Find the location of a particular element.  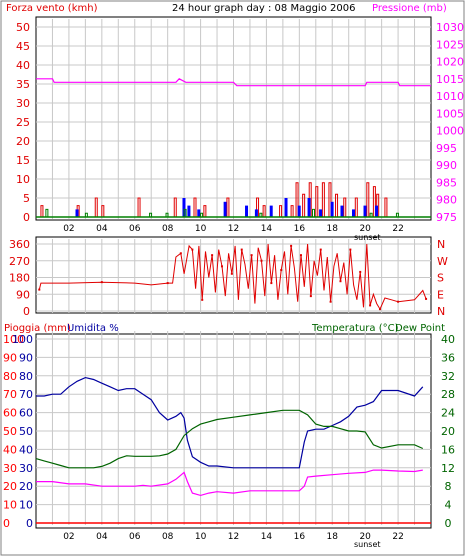

rain-axis-title: Pioggia (mm) is located at coordinates (37, 328).